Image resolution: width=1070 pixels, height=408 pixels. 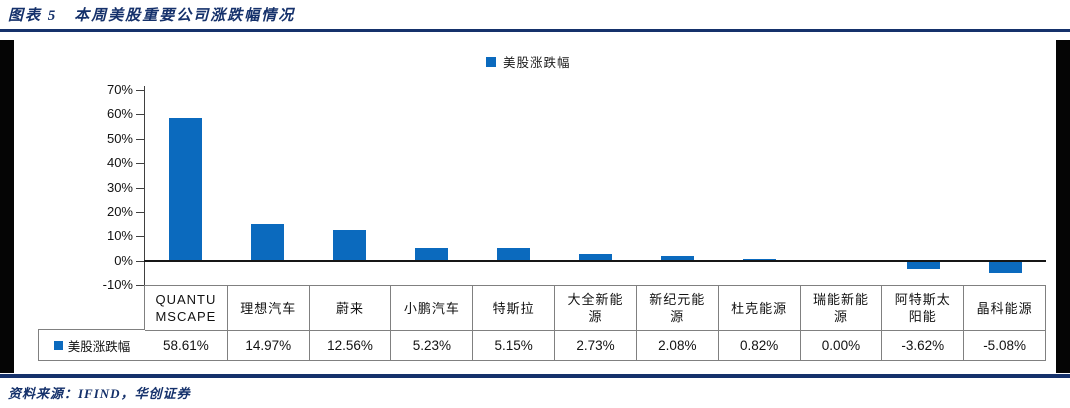 What do you see at coordinates (119, 89) in the screenshot?
I see `ytick-label-70%: 70%` at bounding box center [119, 89].